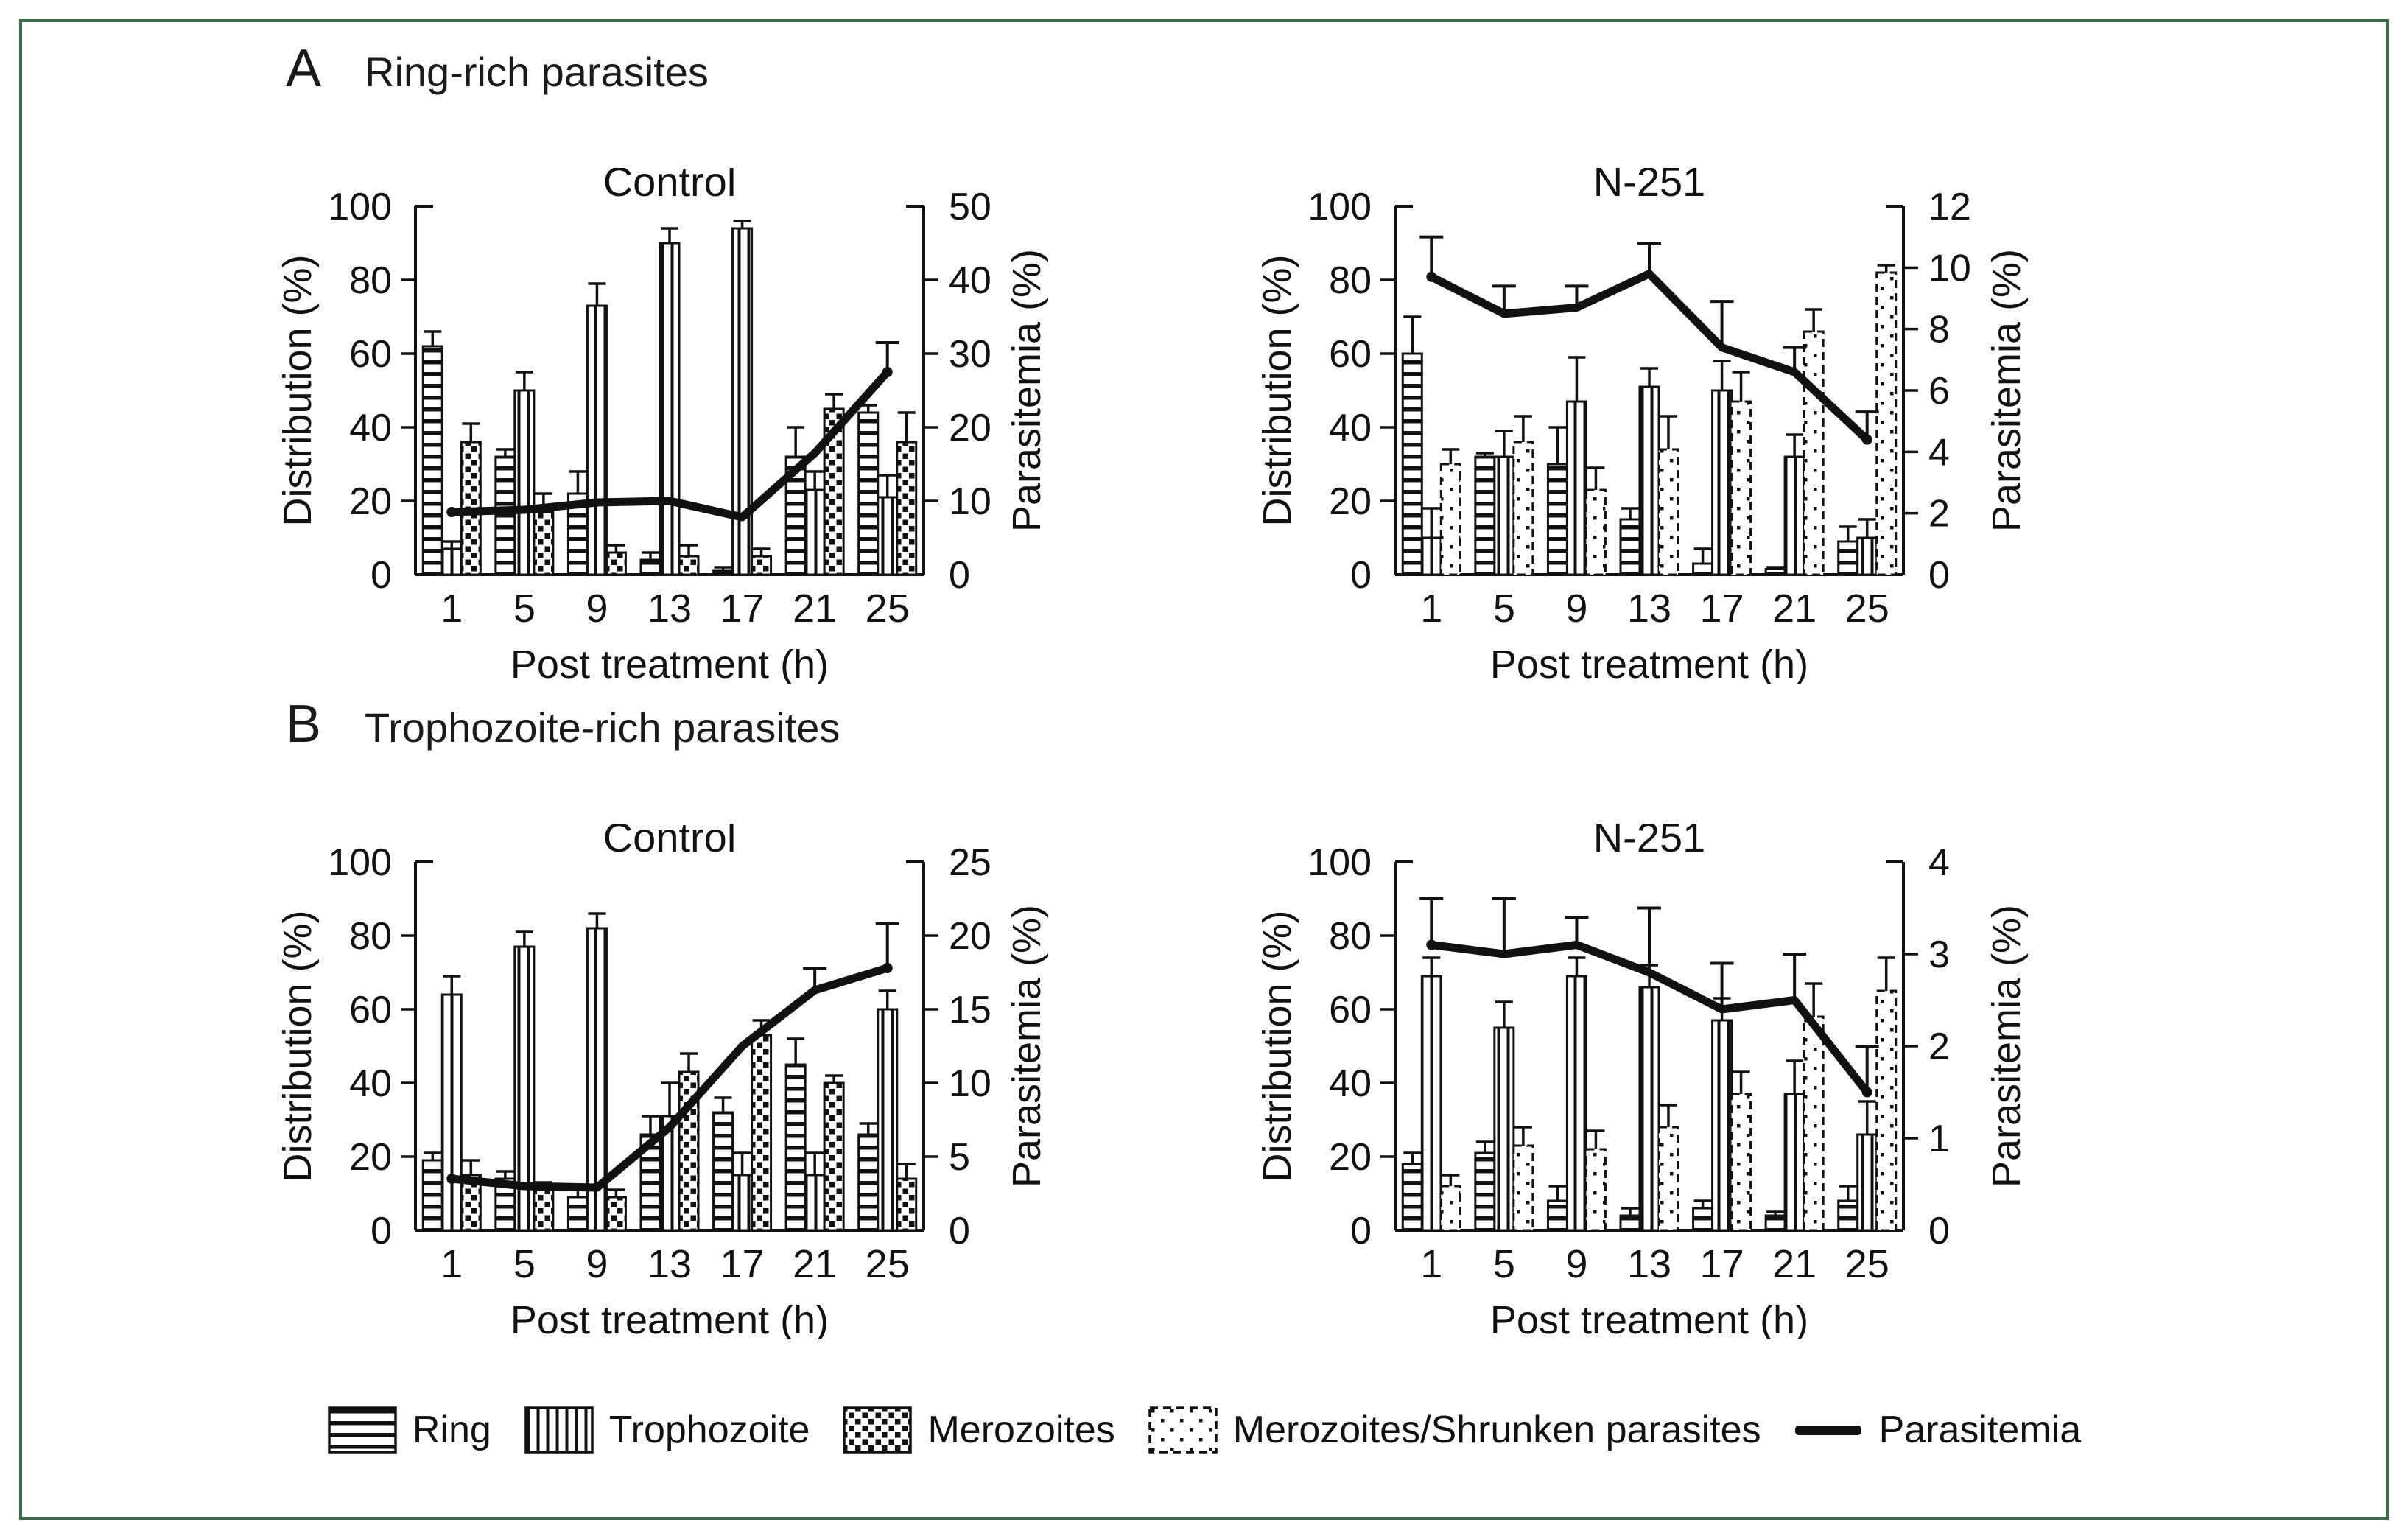  What do you see at coordinates (1939, 392) in the screenshot?
I see `y-right-tick-label: 6` at bounding box center [1939, 392].